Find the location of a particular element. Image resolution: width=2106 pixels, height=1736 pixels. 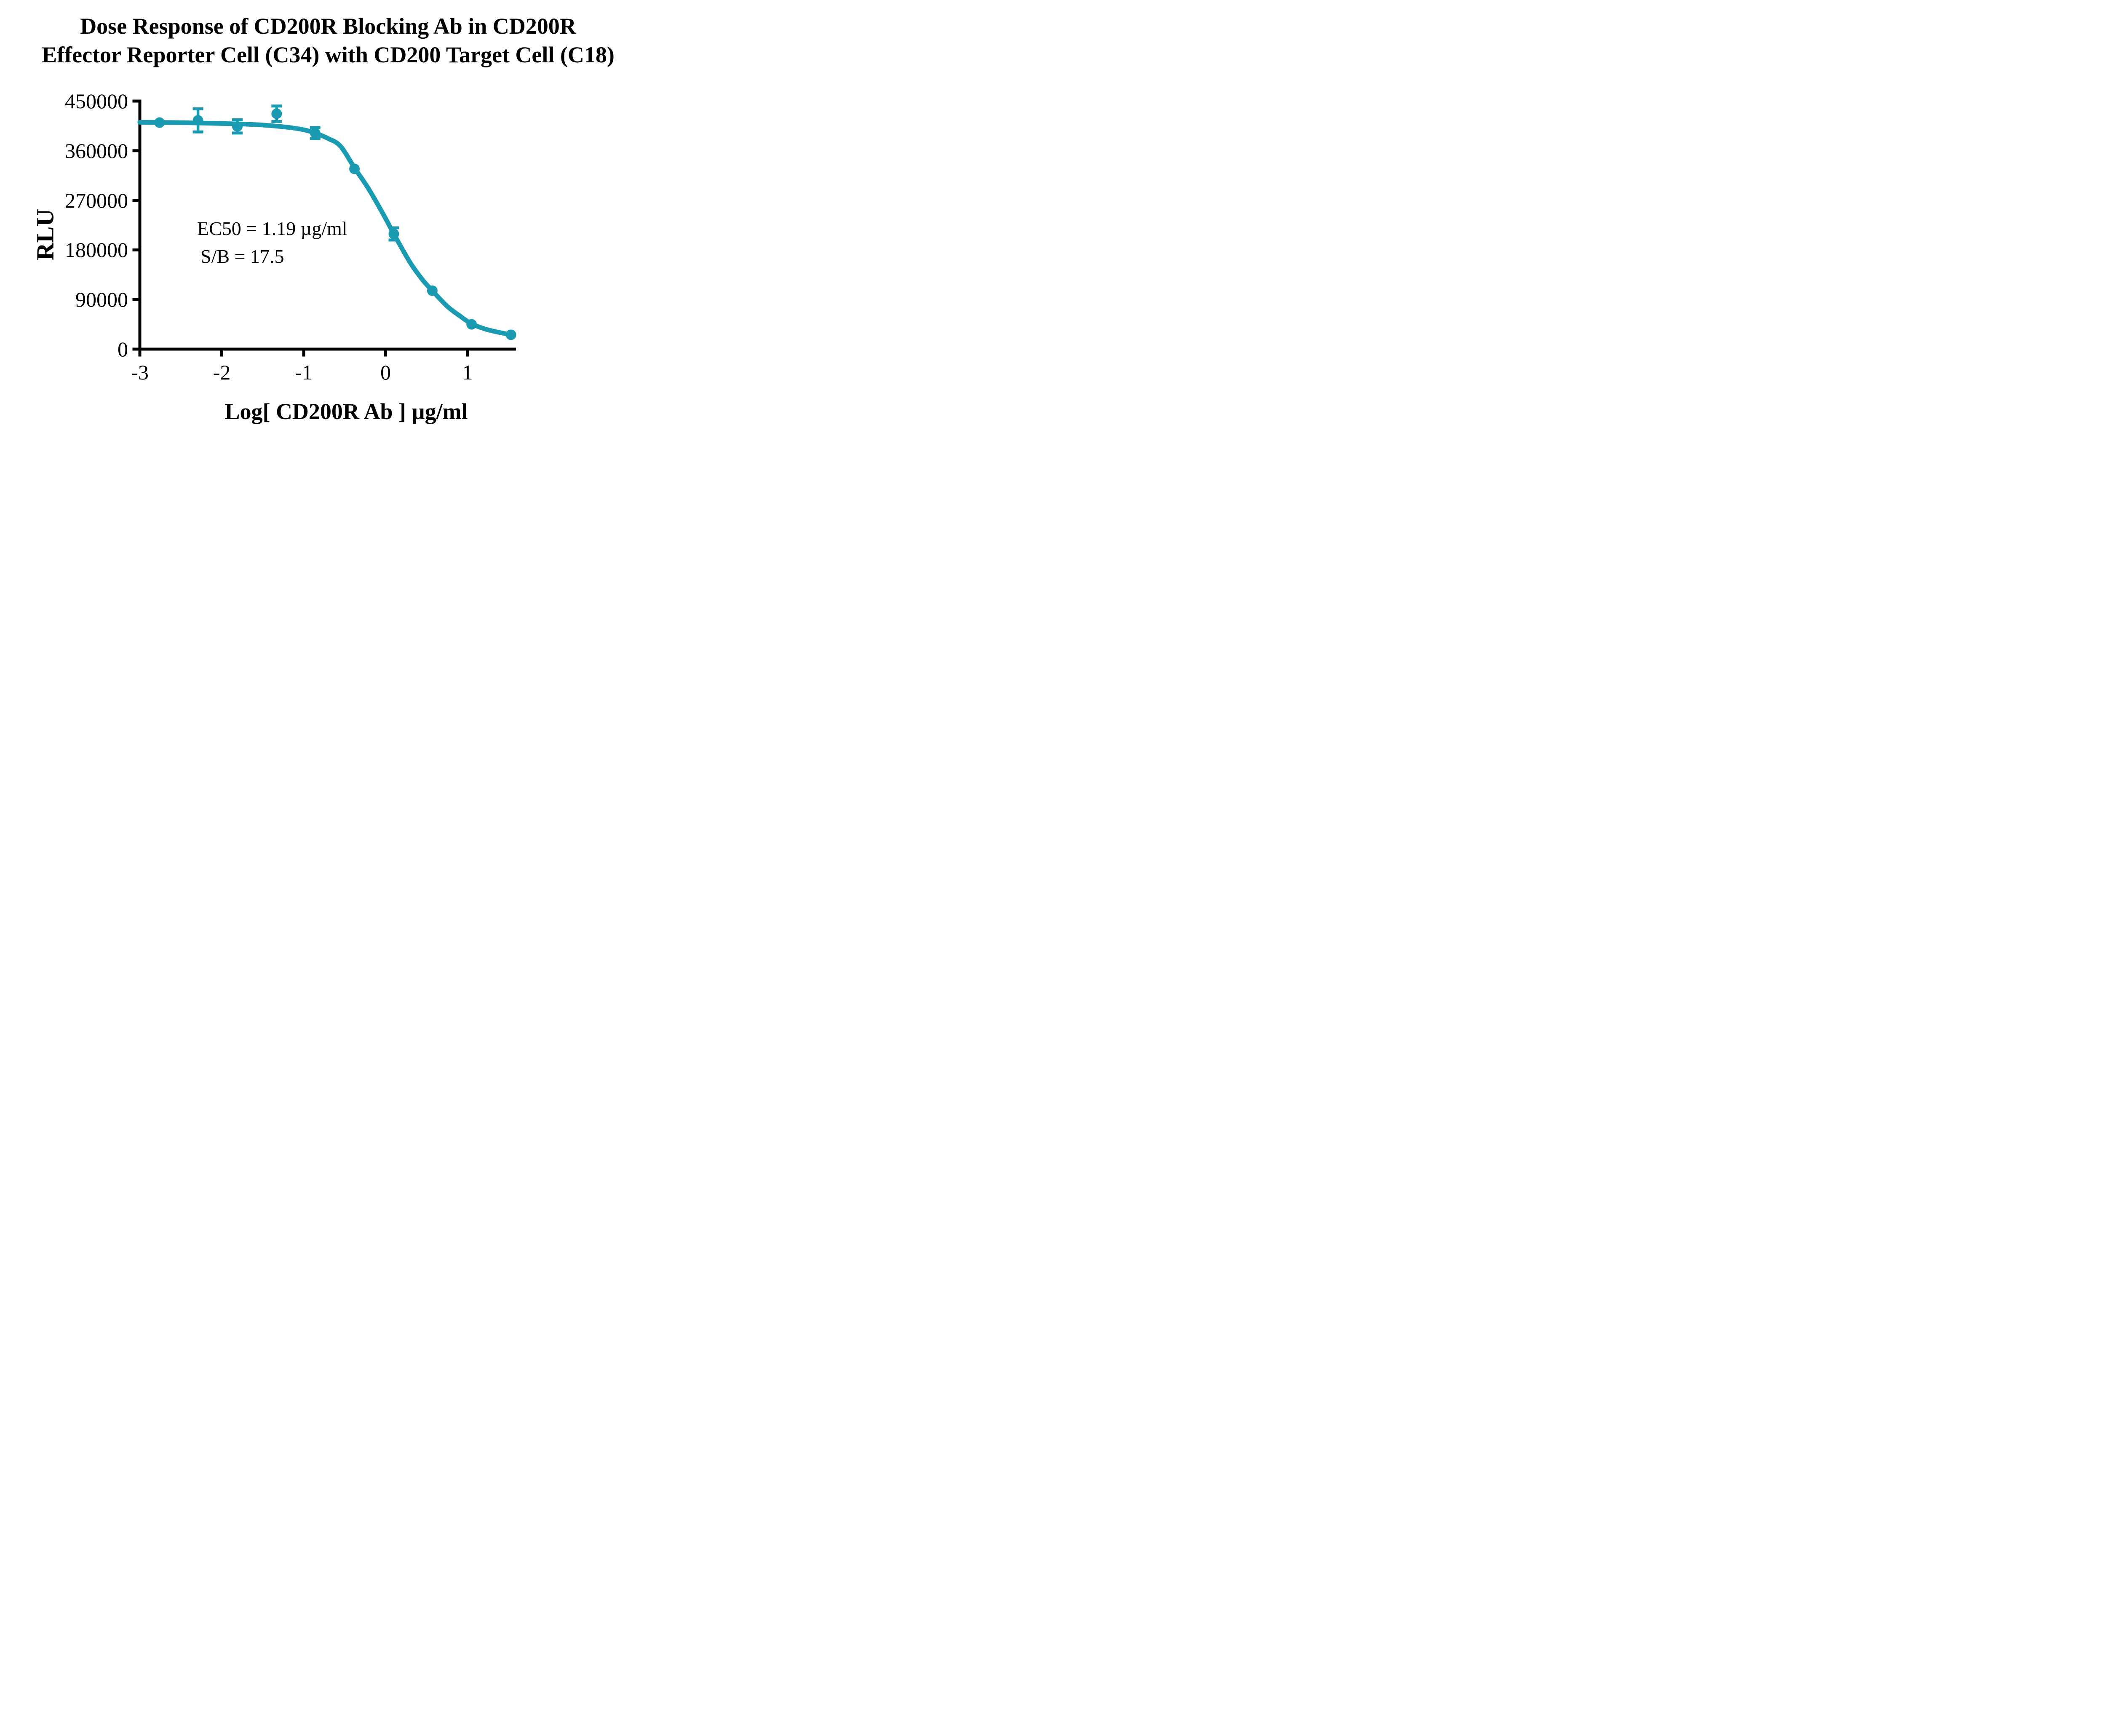

plot-area is located at coordinates (324, 228).